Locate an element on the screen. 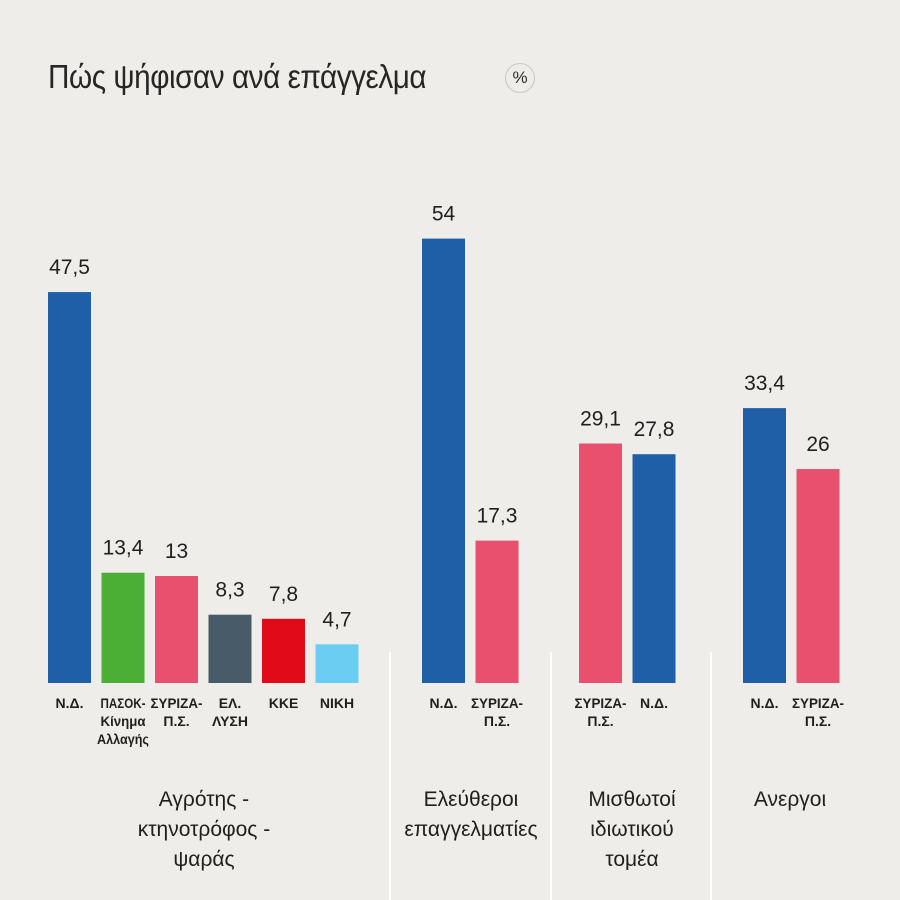 The image size is (900, 900). group-label: Αγρότης - is located at coordinates (204, 799).